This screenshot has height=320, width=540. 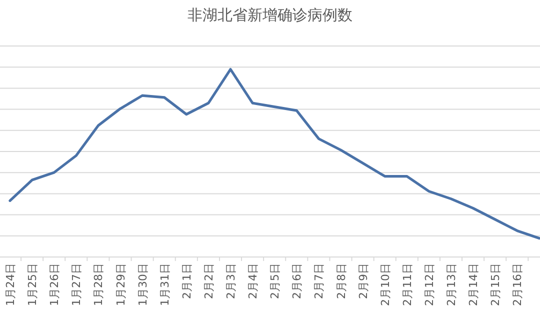 What do you see at coordinates (473, 284) in the screenshot?
I see `x-tick-label: 2月14日` at bounding box center [473, 284].